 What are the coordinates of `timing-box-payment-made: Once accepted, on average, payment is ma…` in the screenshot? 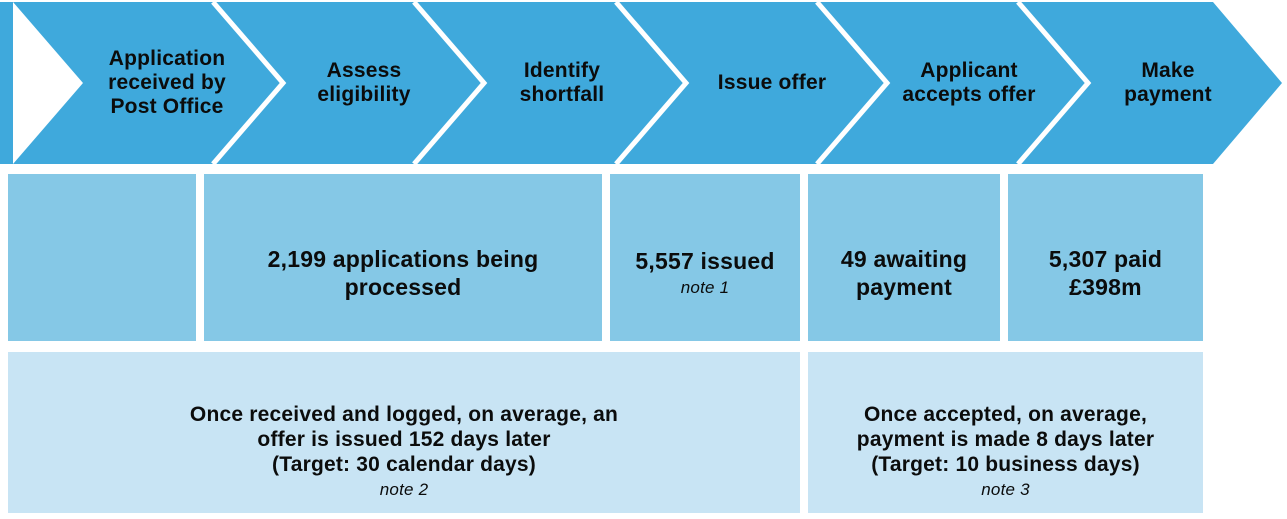 It's located at (1005, 432).